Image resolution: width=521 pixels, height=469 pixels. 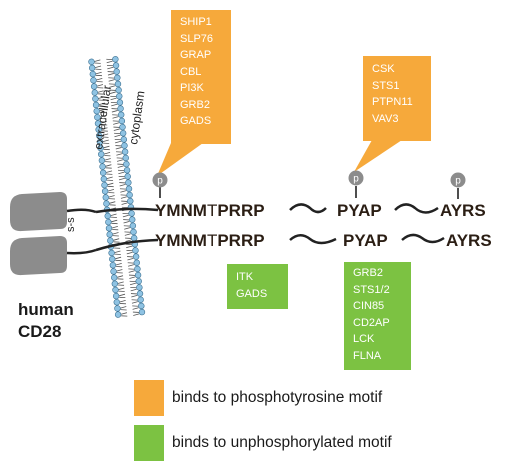 What do you see at coordinates (46, 309) in the screenshot?
I see `protein-title-line1: human` at bounding box center [46, 309].